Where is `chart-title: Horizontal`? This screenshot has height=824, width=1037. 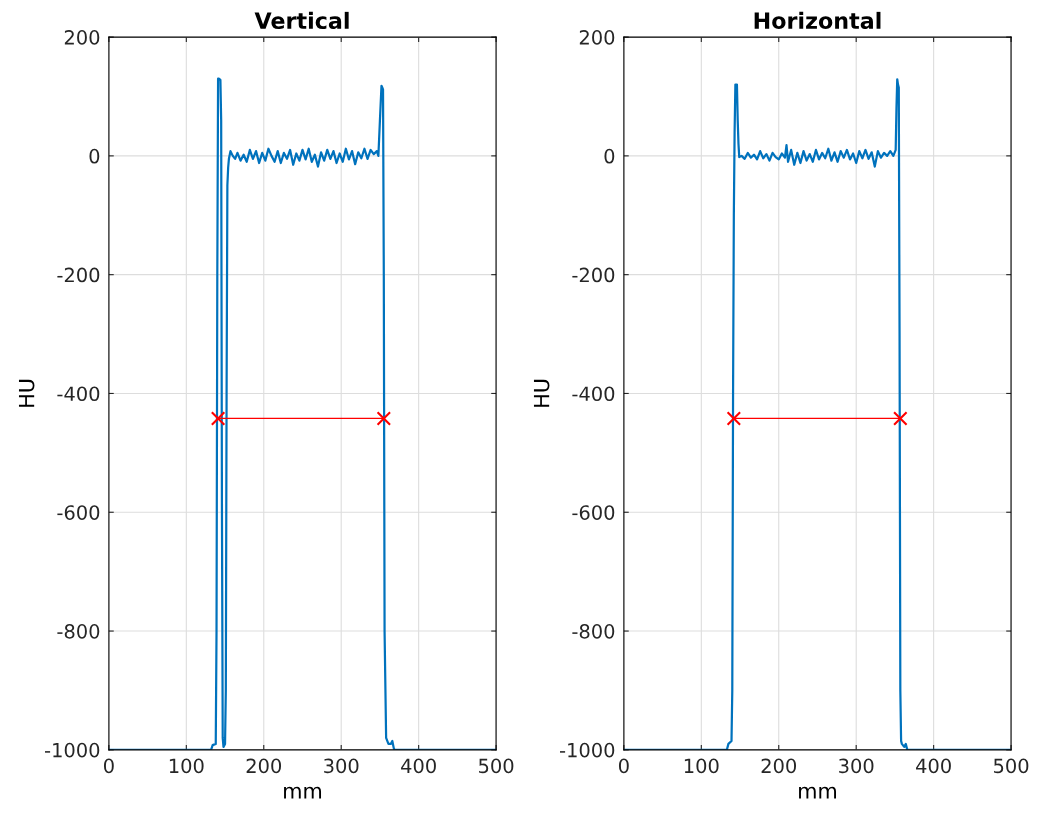 chart-title: Horizontal is located at coordinates (817, 20).